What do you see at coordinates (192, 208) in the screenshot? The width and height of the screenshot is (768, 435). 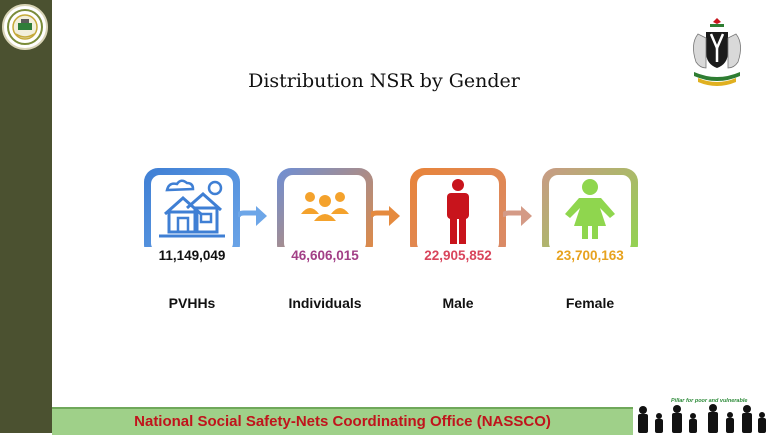 I see `house-icon` at bounding box center [192, 208].